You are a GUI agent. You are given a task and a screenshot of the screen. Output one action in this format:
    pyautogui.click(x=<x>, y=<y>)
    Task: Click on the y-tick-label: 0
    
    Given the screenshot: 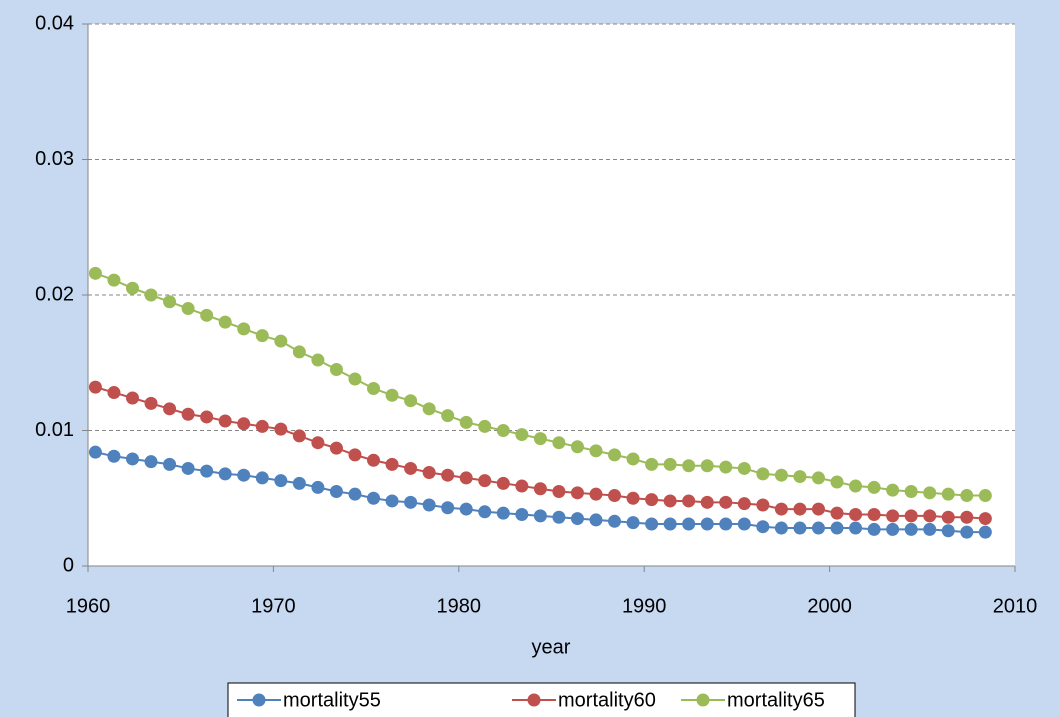 What is the action you would take?
    pyautogui.click(x=68, y=565)
    